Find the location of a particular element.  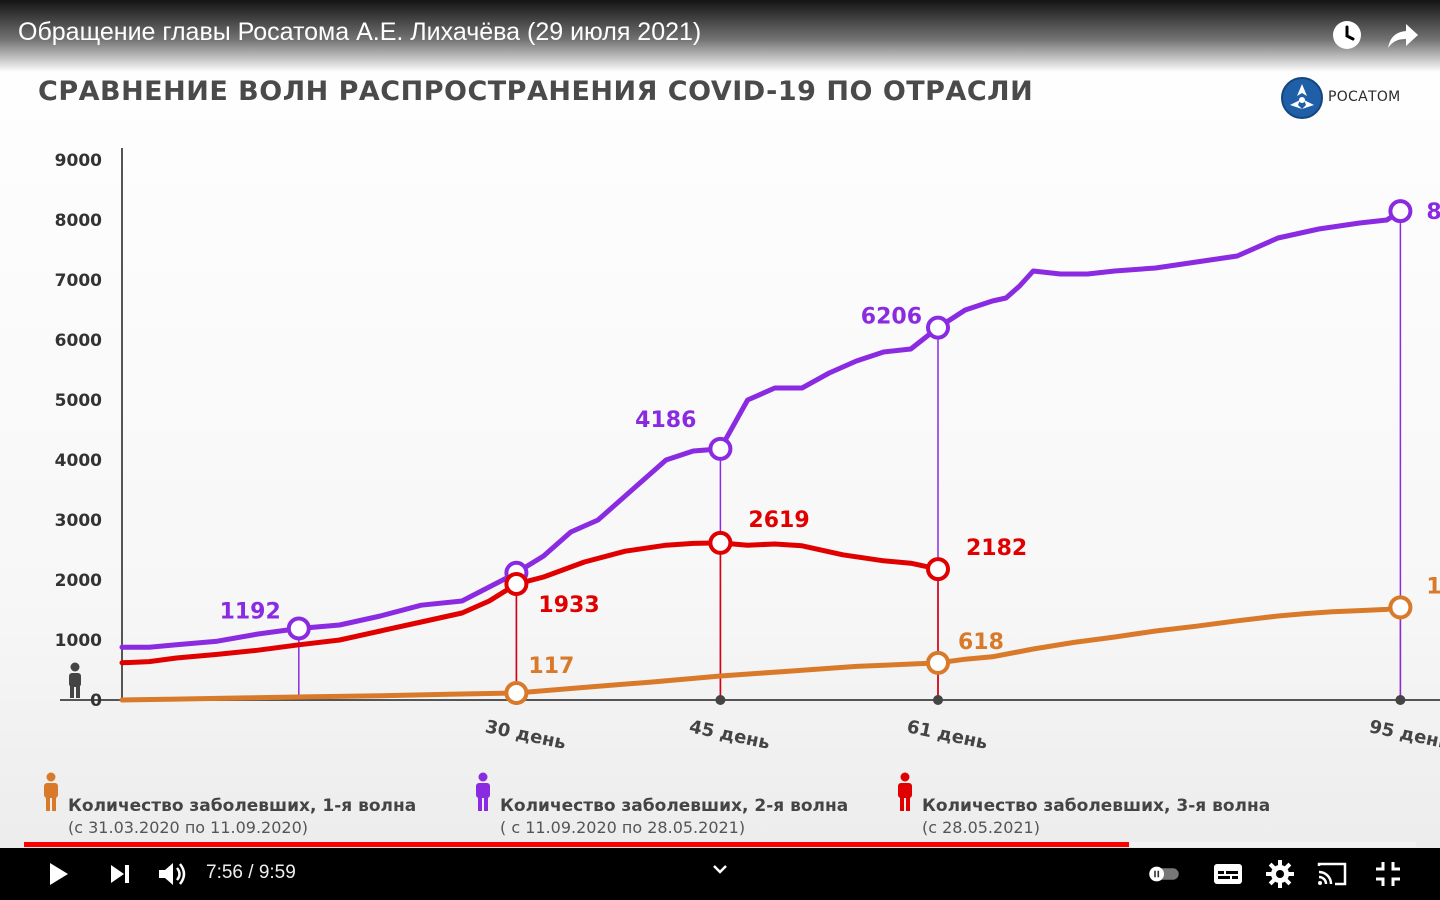

play-icon is located at coordinates (58, 874).